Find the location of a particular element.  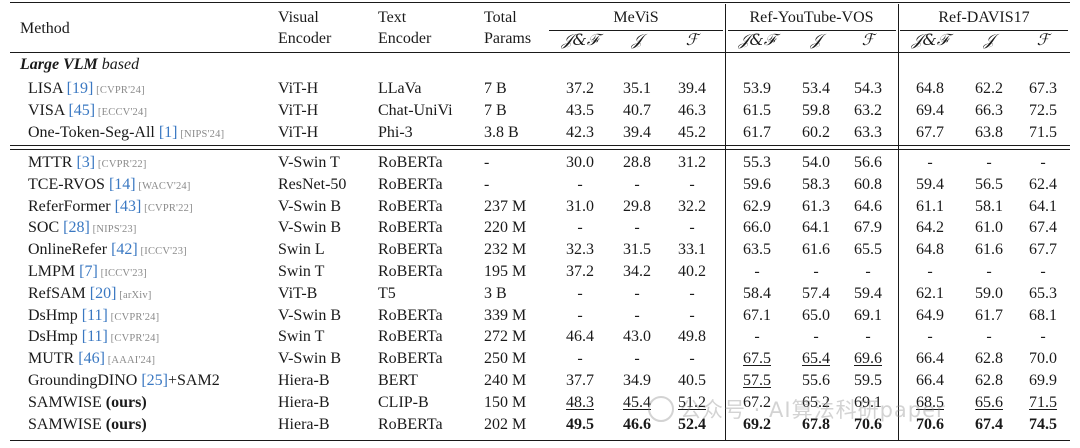

citation-link: [45] is located at coordinates (82, 110).